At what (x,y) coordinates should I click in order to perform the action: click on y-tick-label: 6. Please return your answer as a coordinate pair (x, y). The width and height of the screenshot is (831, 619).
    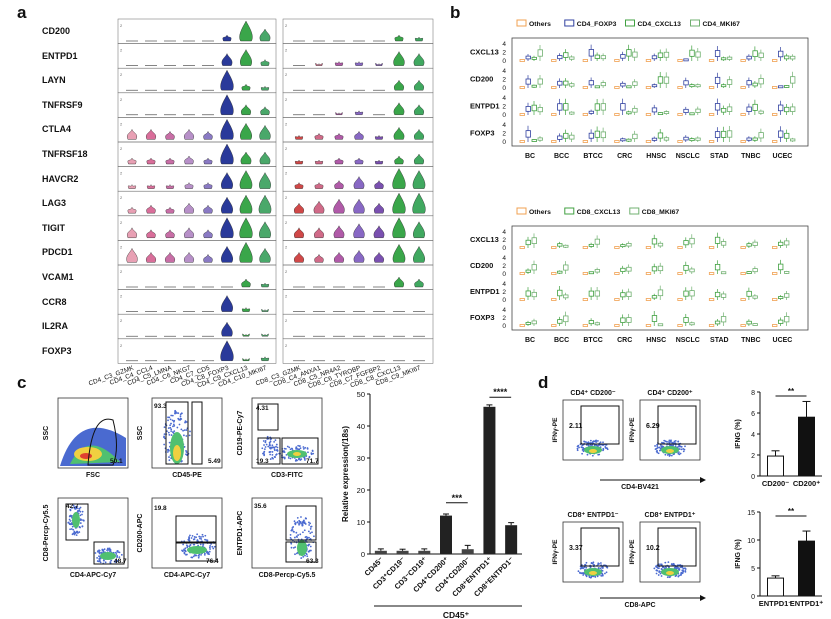
    Looking at the image, I should click on (753, 414).